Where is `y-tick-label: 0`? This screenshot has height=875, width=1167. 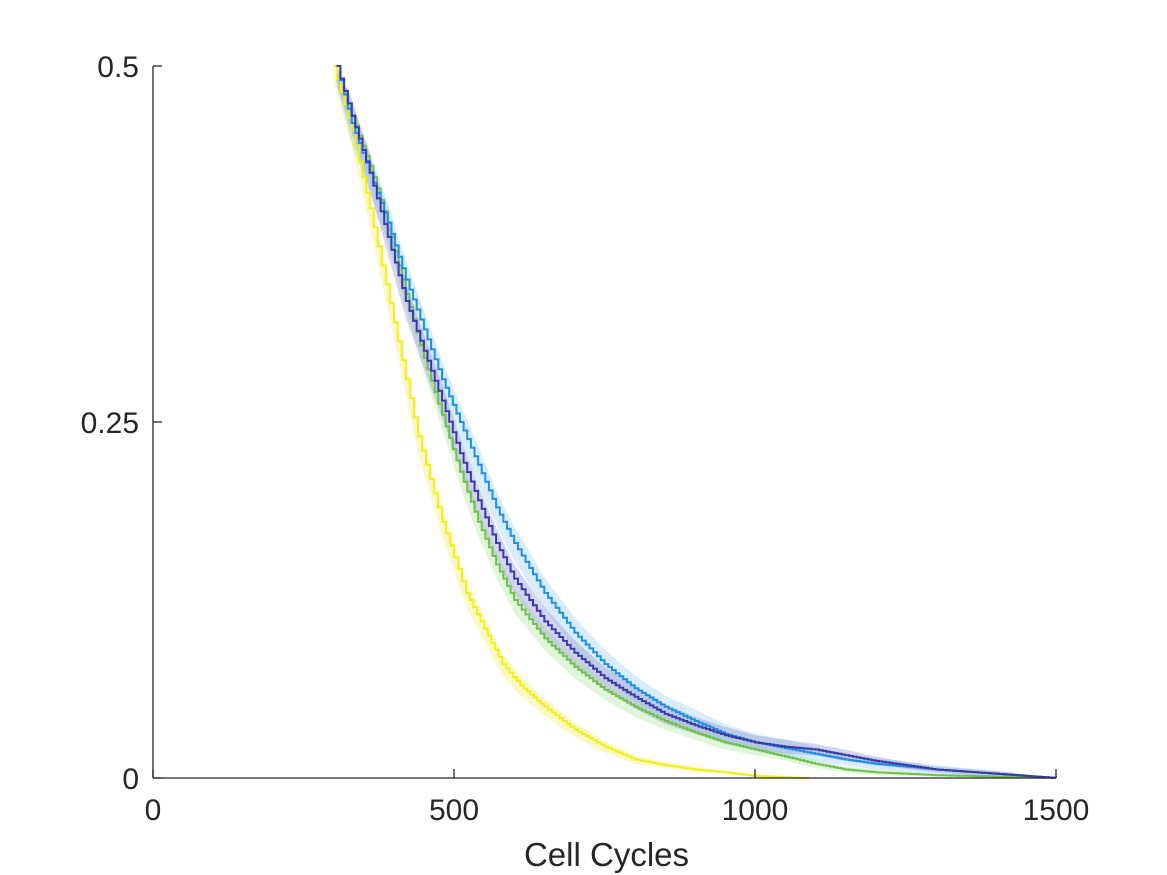
y-tick-label: 0 is located at coordinates (130, 779).